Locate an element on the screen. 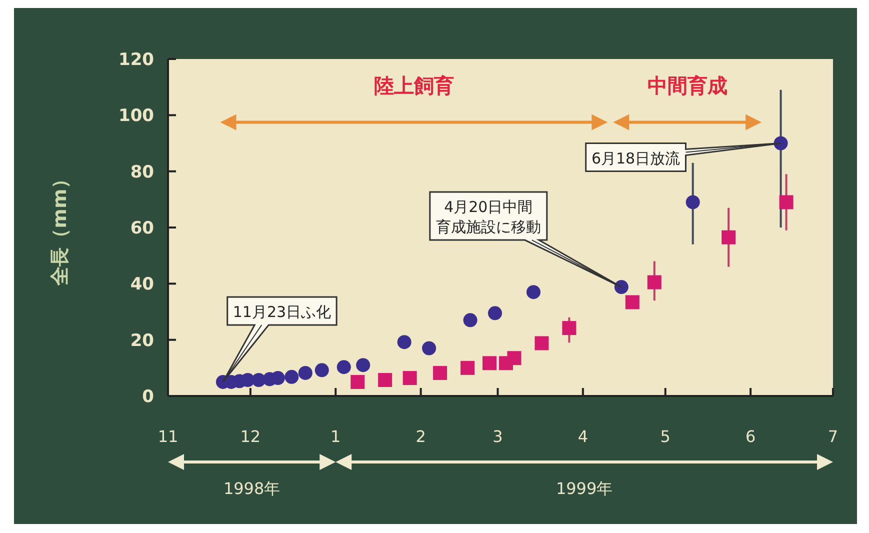 Image resolution: width=869 pixels, height=533 pixels. y-tick-label: 80 is located at coordinates (142, 172).